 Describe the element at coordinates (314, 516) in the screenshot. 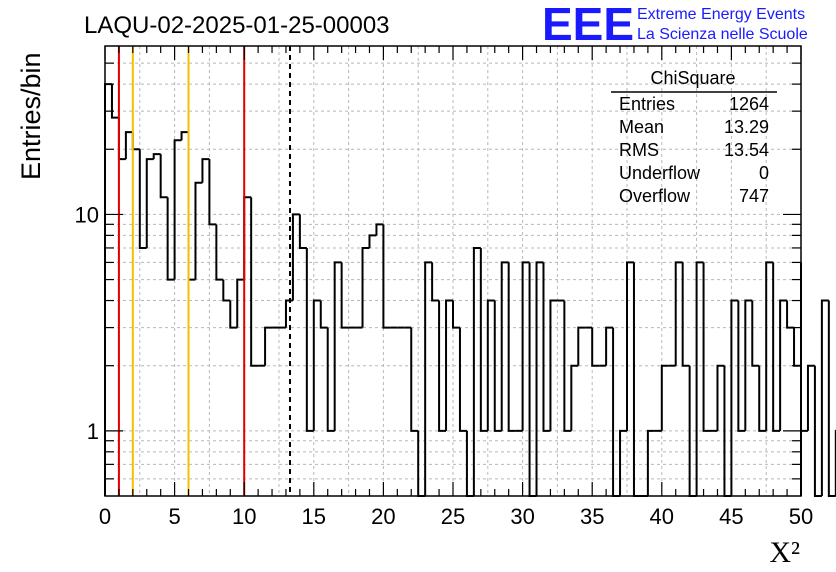

I see `x-tick-label: 15` at that location.